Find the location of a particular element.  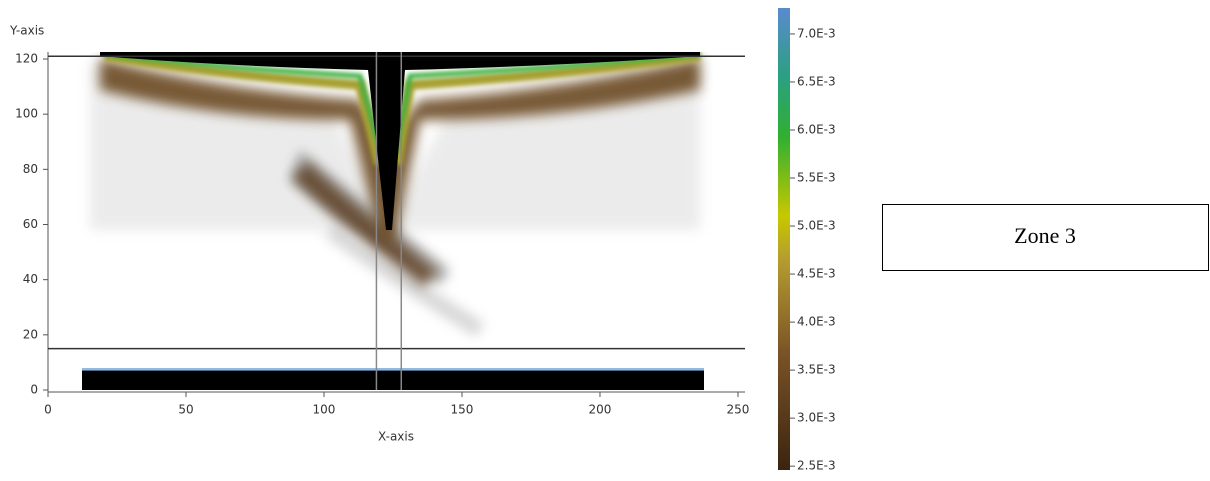

x-tick-label: 0 is located at coordinates (48, 410).